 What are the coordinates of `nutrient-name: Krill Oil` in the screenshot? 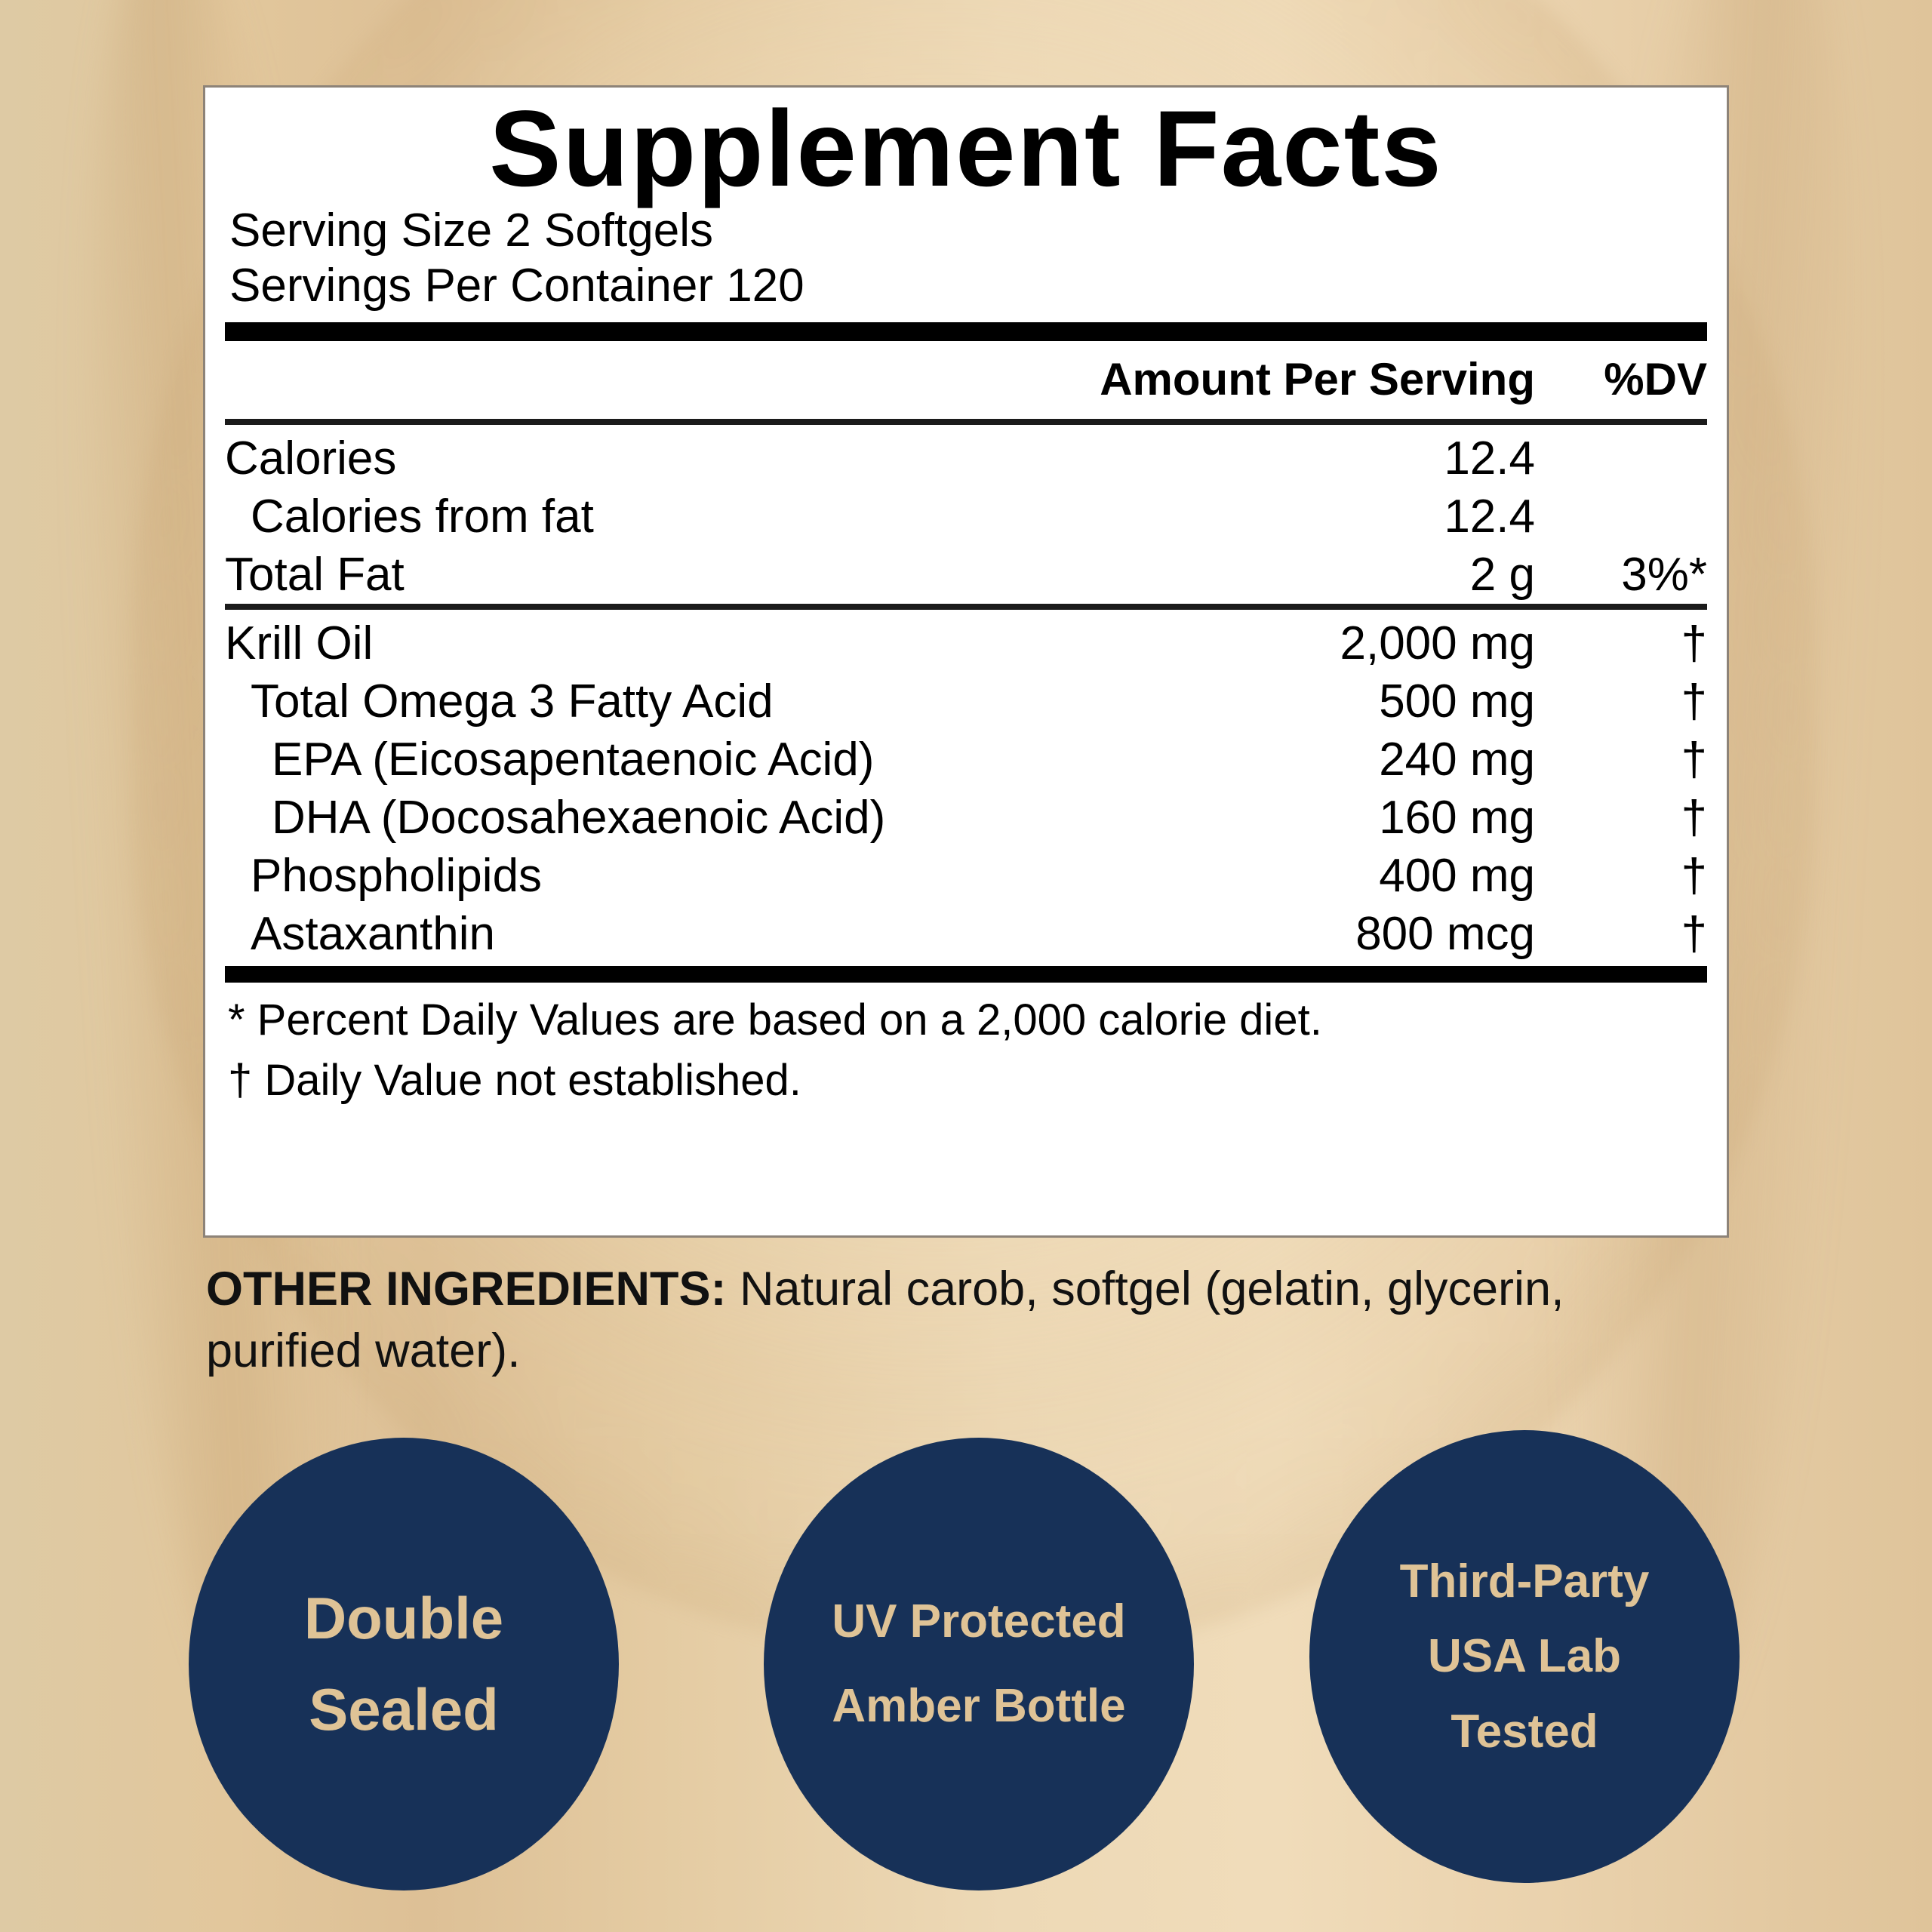 It's located at (299, 643).